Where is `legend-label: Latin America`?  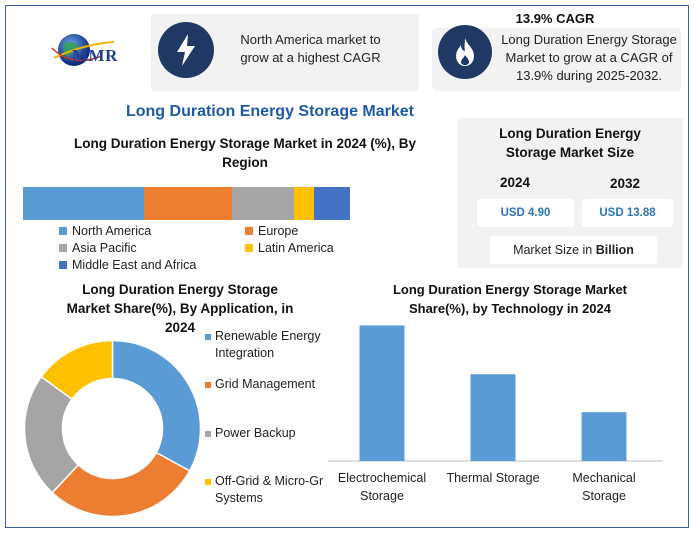
legend-label: Latin America is located at coordinates (296, 248).